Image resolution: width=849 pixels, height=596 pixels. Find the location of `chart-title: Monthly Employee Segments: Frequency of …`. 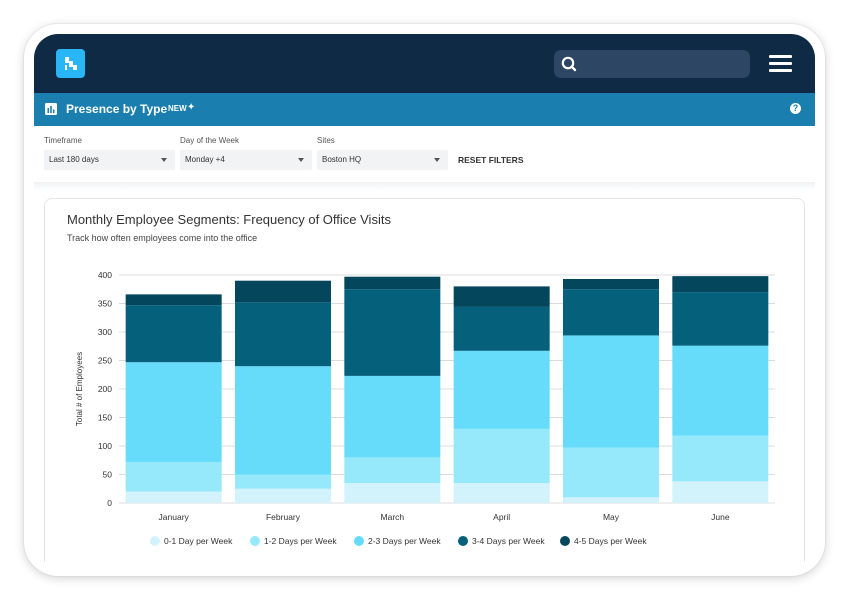

chart-title: Monthly Employee Segments: Frequency of … is located at coordinates (229, 219).